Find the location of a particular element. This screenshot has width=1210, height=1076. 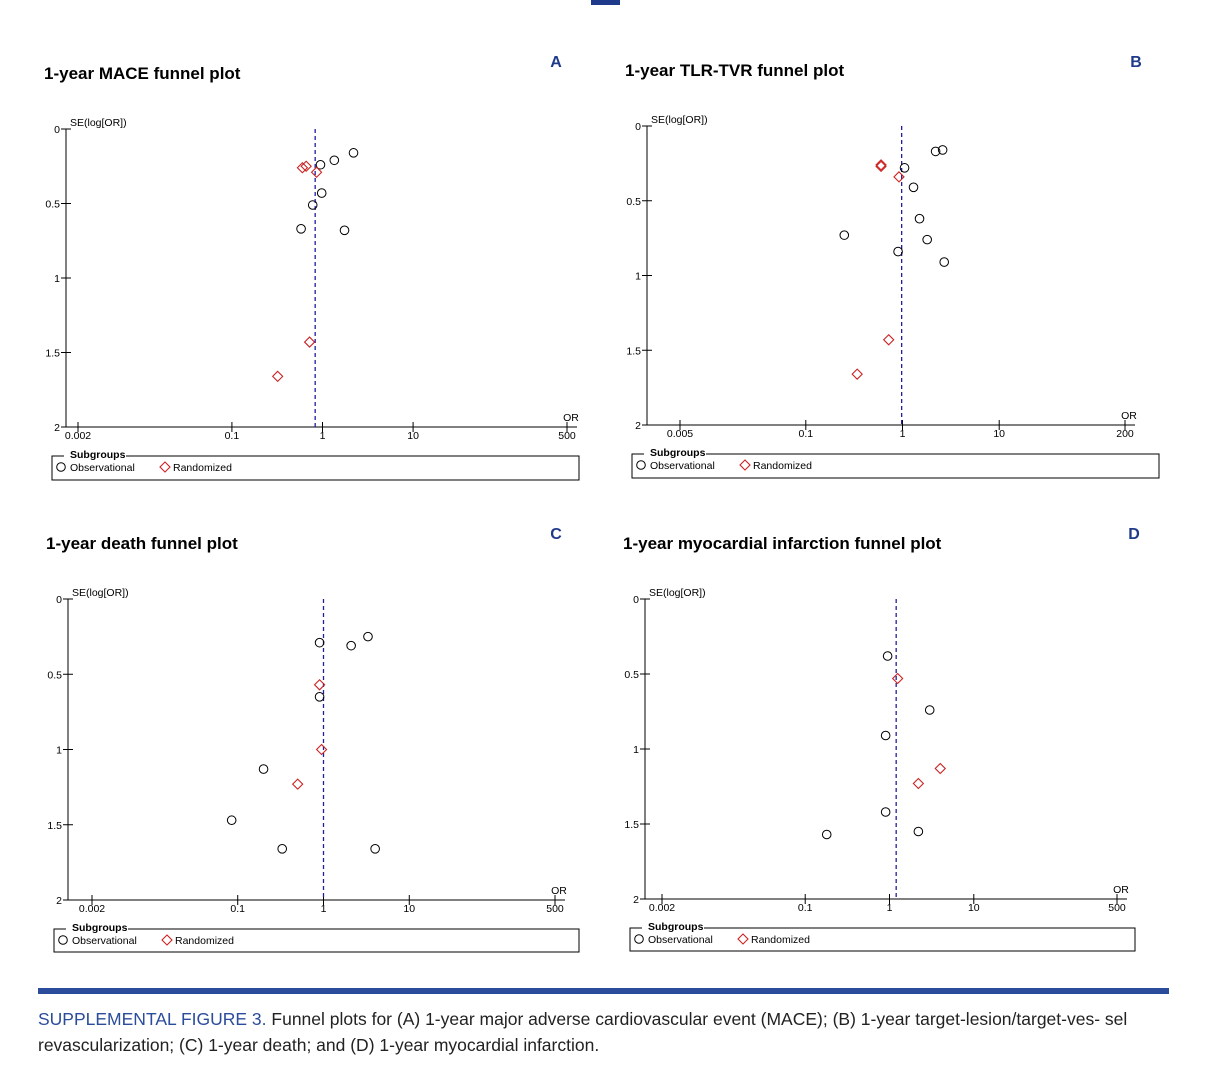

panel-title: 1-year TLR-TVR funnel plot is located at coordinates (734, 70).